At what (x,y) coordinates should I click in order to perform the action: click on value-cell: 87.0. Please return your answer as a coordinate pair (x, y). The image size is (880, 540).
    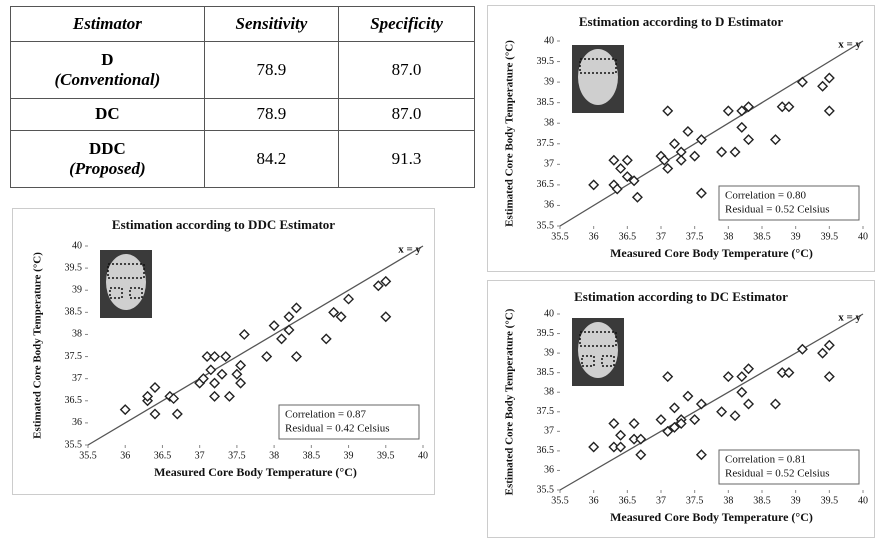
    Looking at the image, I should click on (406, 70).